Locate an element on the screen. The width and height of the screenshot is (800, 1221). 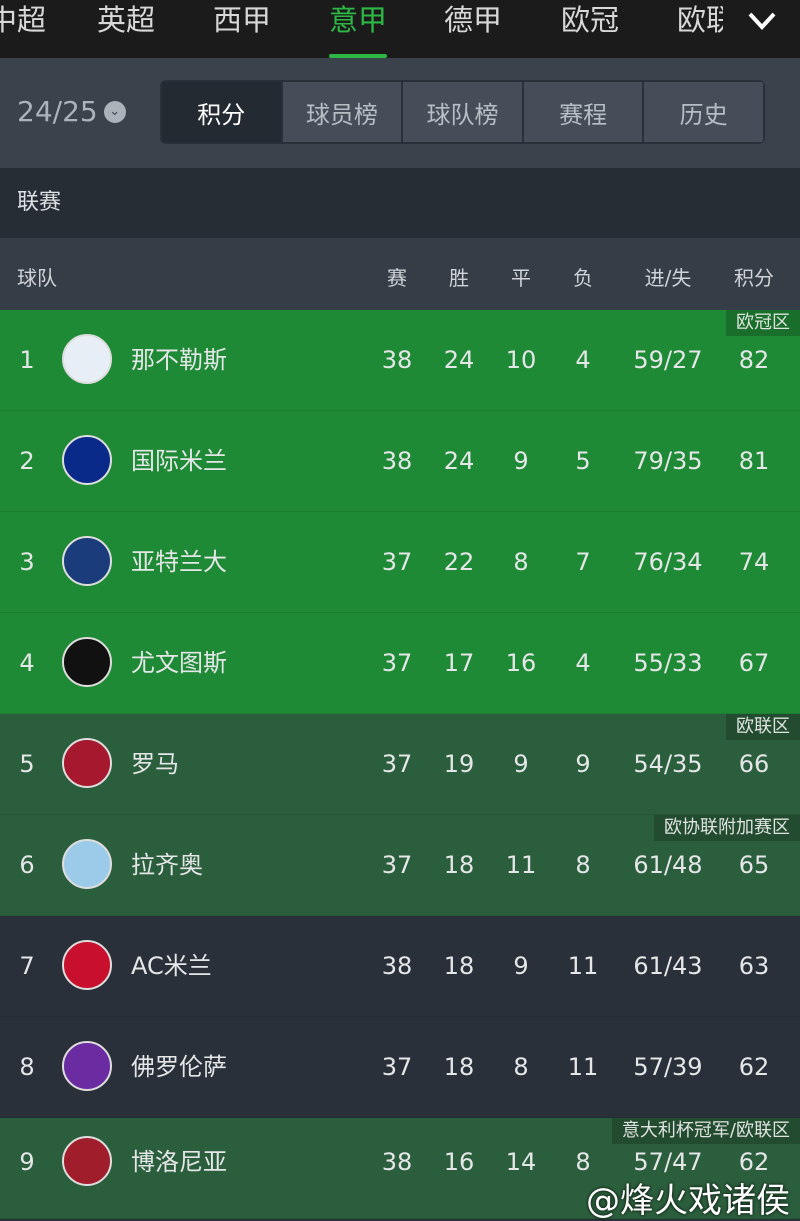
table-row: 6 37 18 11 8 61/48 65 拉齐奥 欧协联附加赛区 is located at coordinates (400, 865).